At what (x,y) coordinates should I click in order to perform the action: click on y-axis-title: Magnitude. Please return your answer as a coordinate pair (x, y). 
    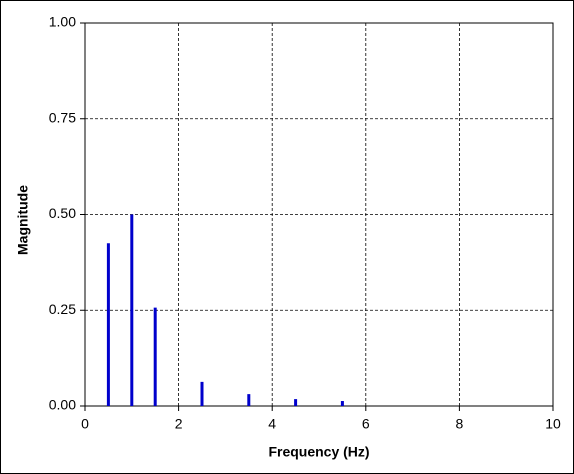
    Looking at the image, I should click on (23, 220).